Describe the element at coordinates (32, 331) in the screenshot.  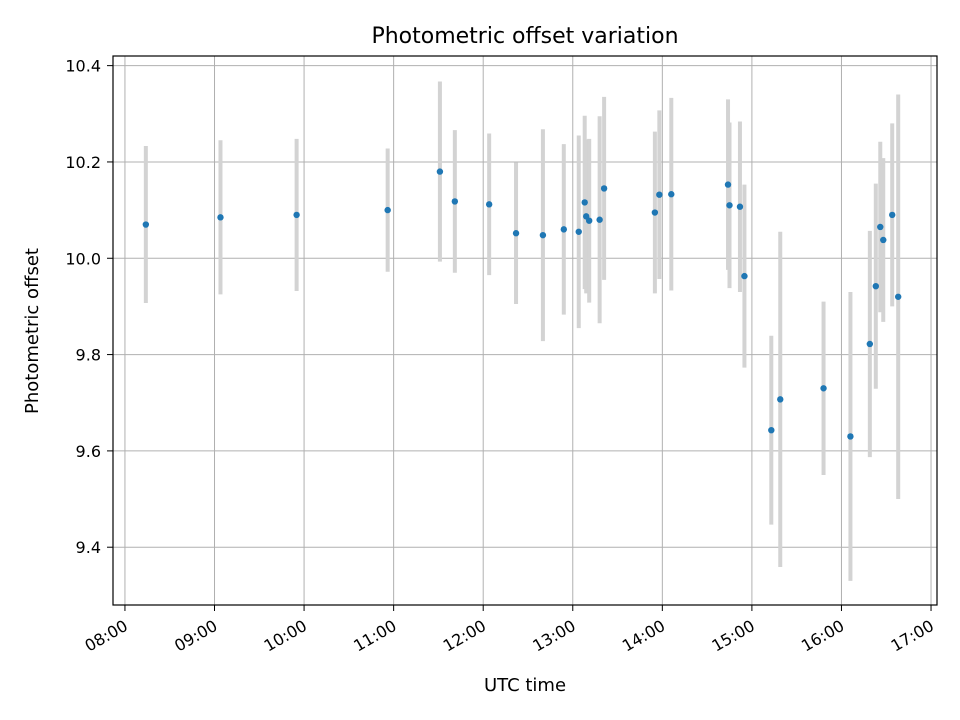
I see `y-axis-label: Photometric offset` at that location.